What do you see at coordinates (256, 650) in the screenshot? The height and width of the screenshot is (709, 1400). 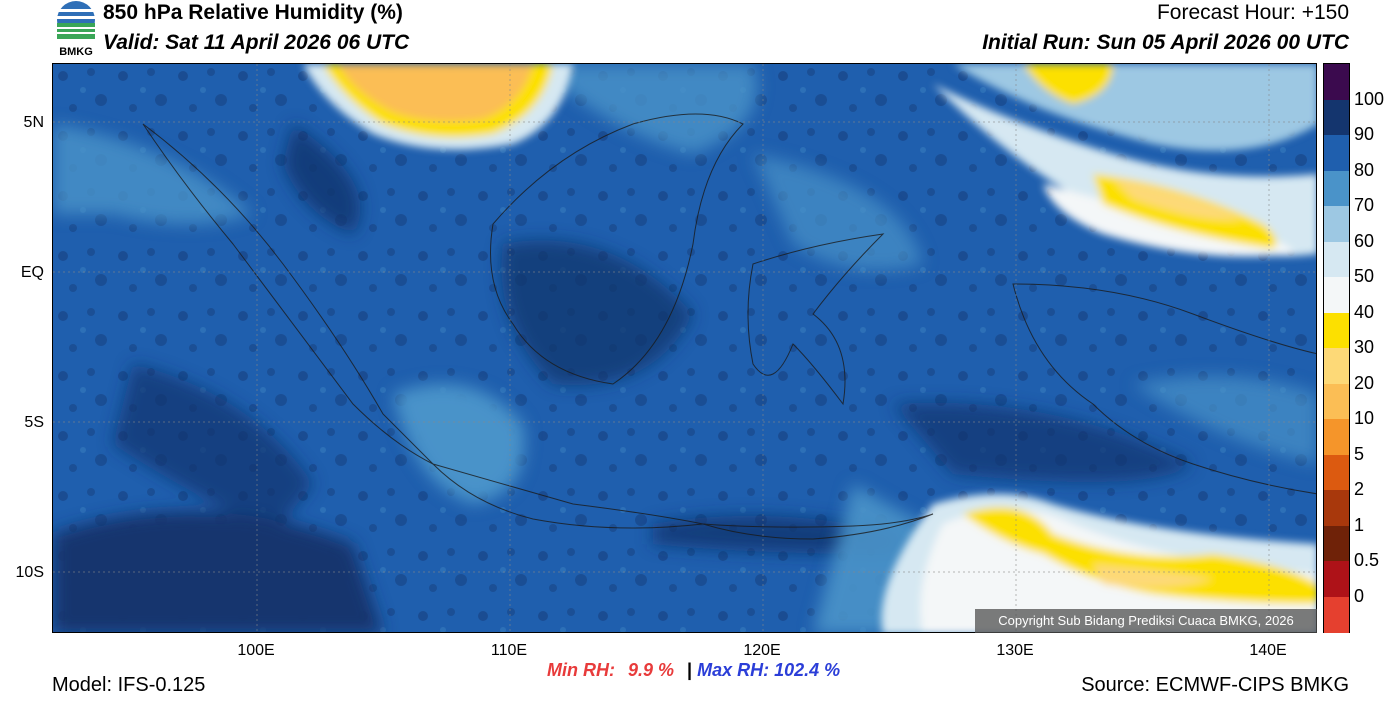 I see `lon-label: 100E` at bounding box center [256, 650].